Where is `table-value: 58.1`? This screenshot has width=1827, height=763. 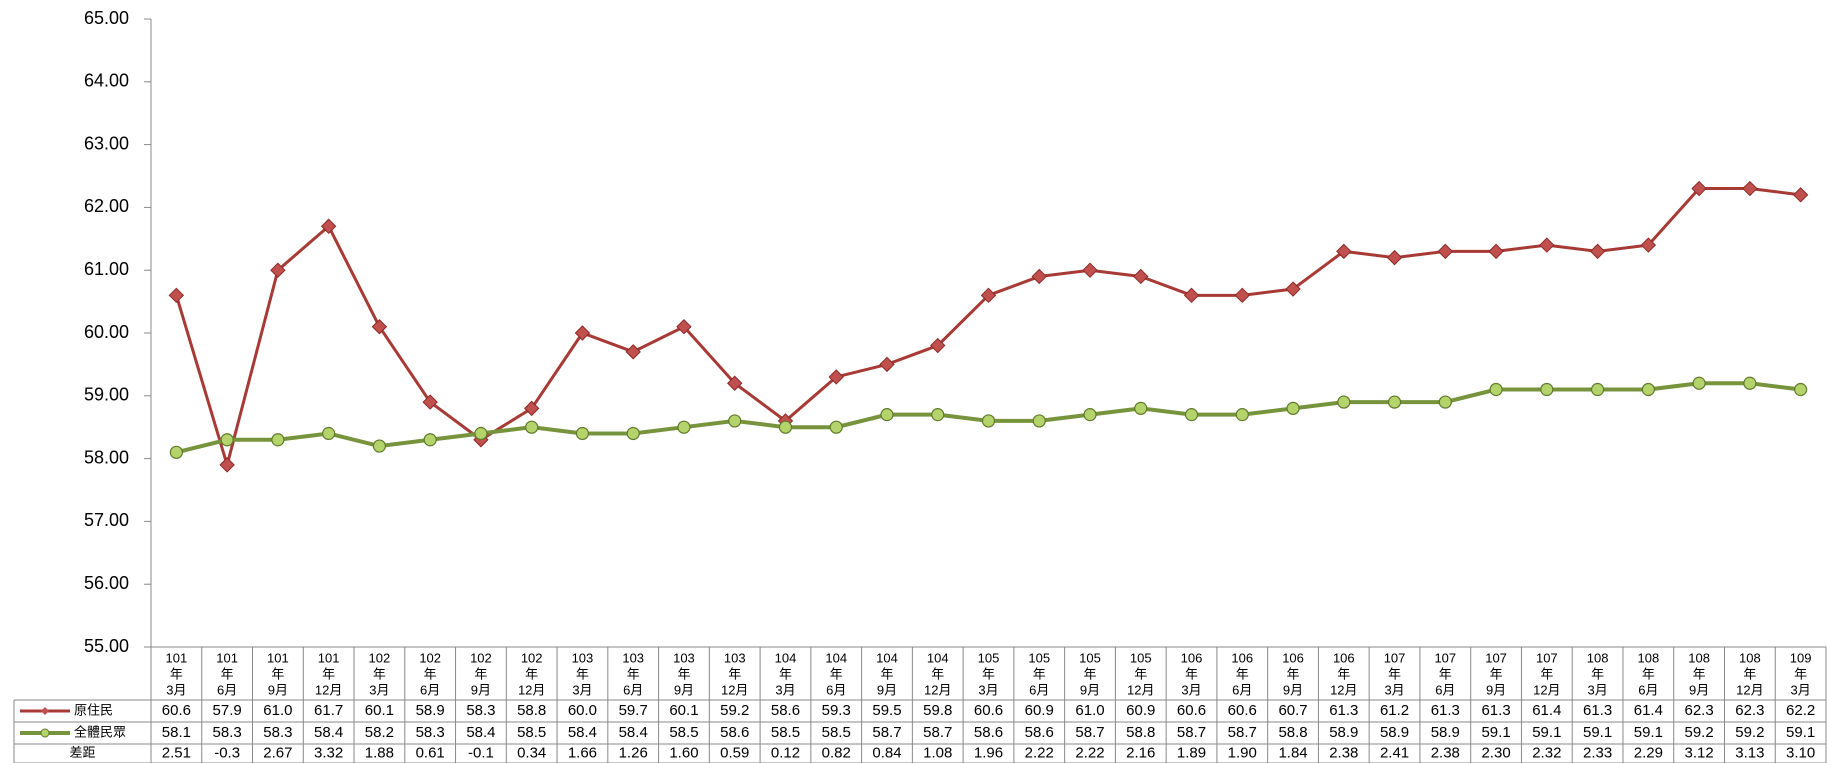
table-value: 58.1 is located at coordinates (176, 732).